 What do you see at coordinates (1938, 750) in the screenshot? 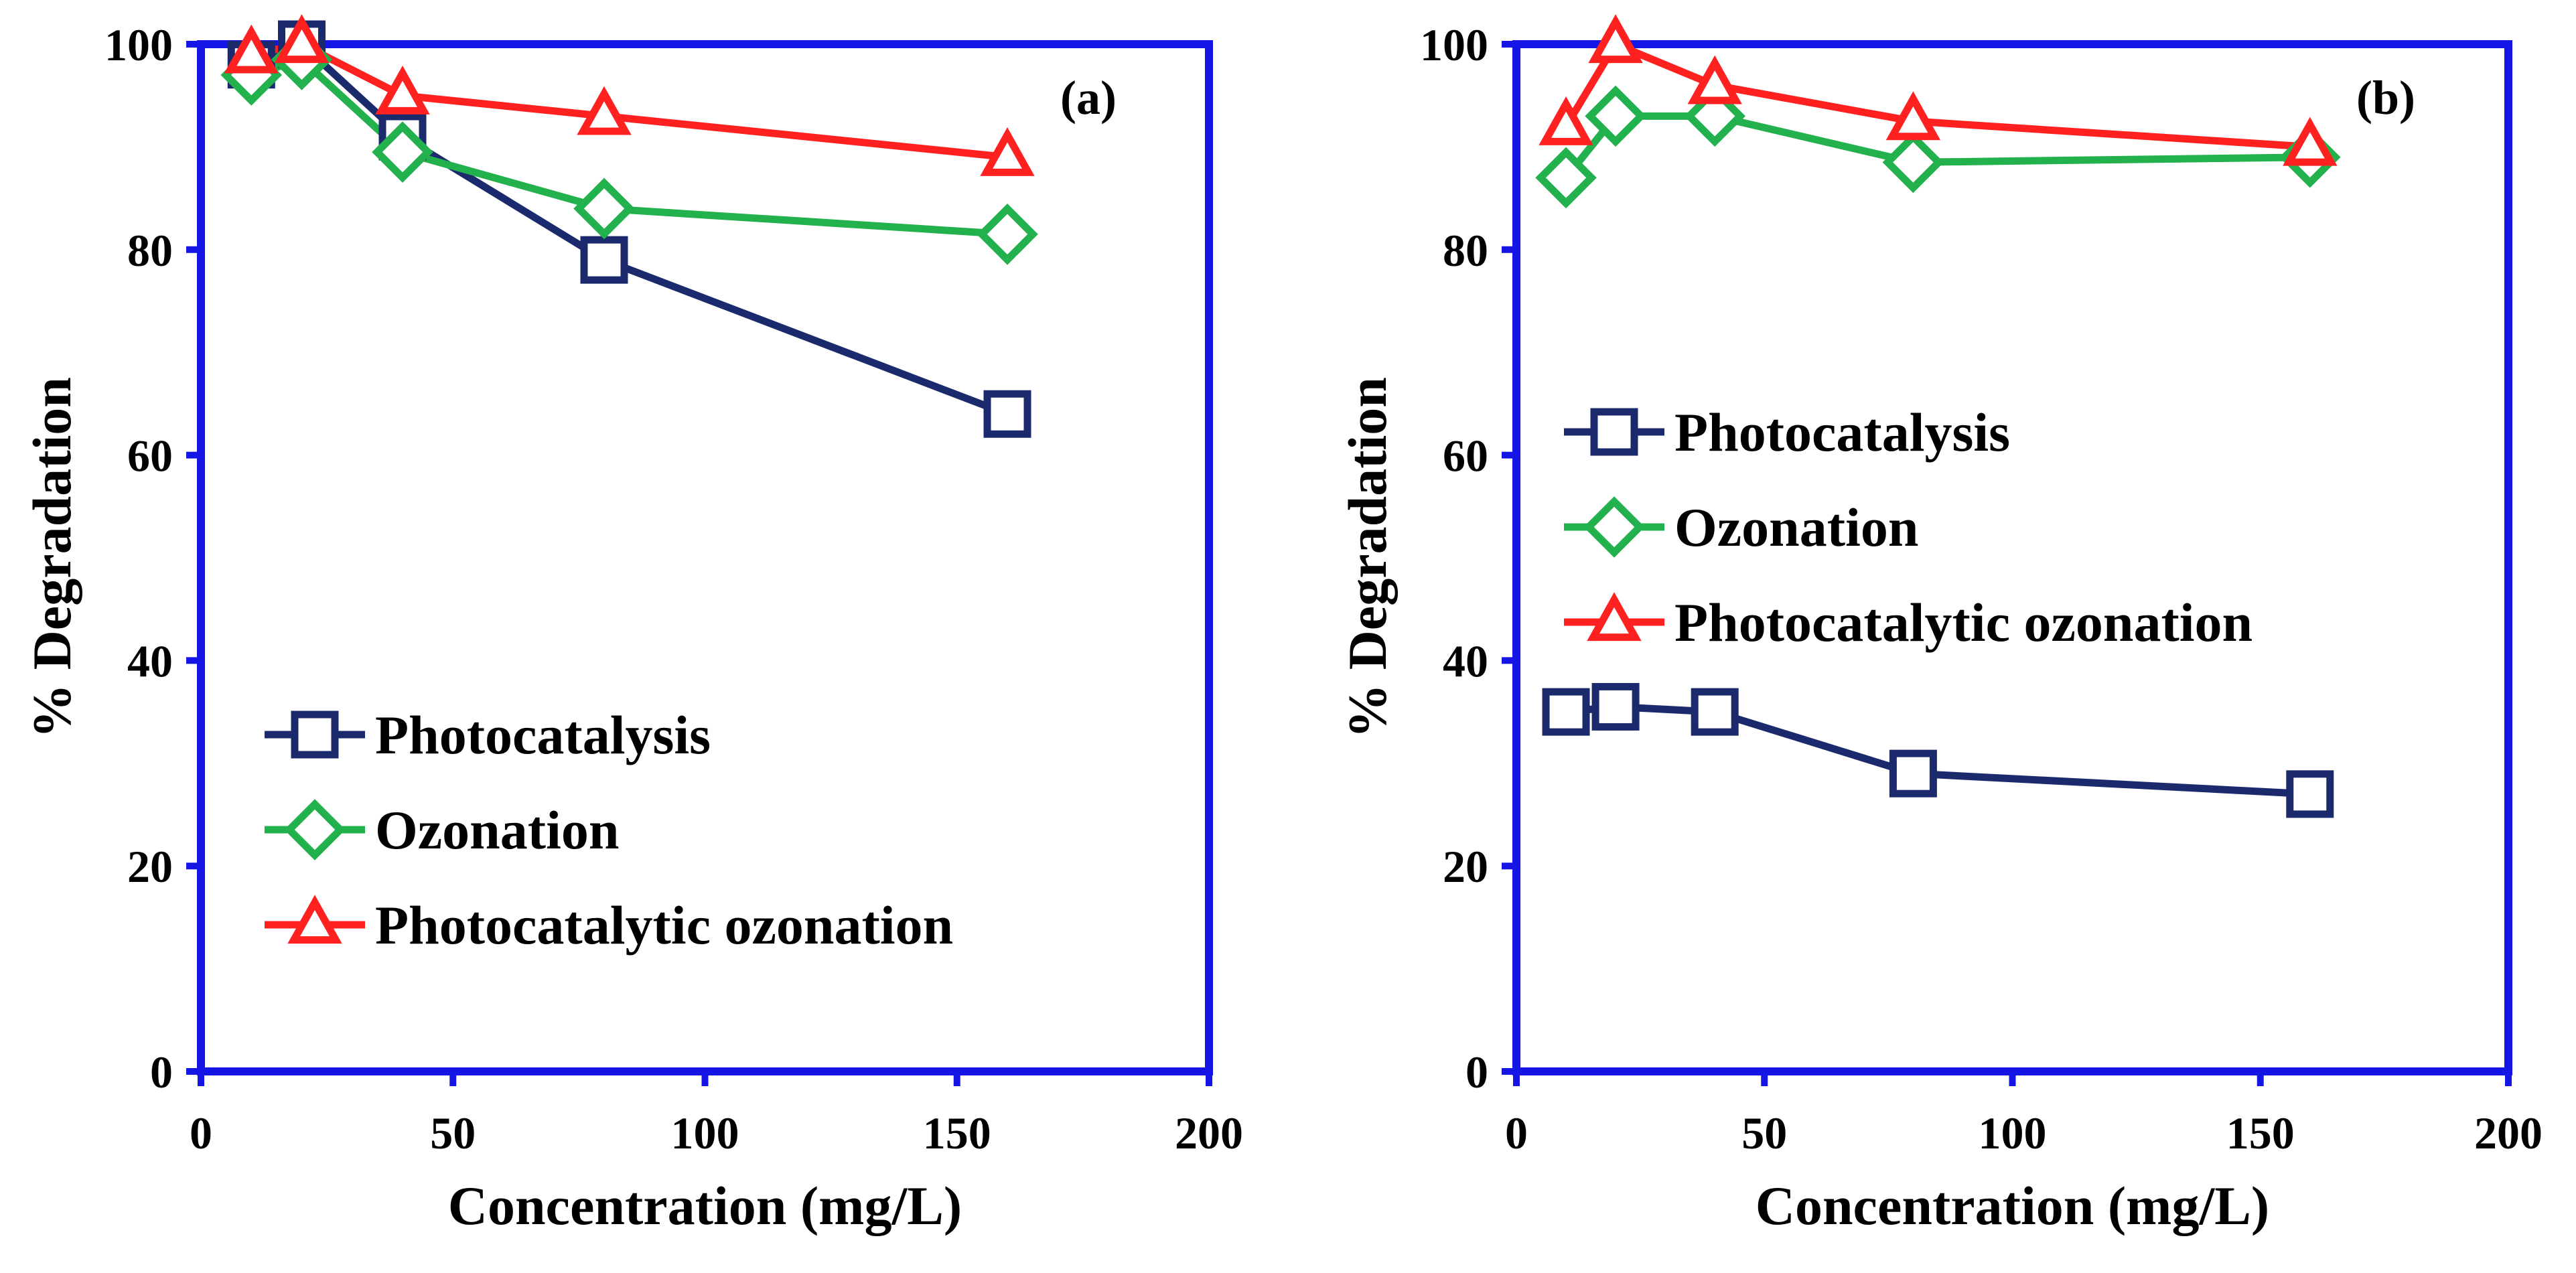
I see `series-line-photocatalysis` at bounding box center [1938, 750].